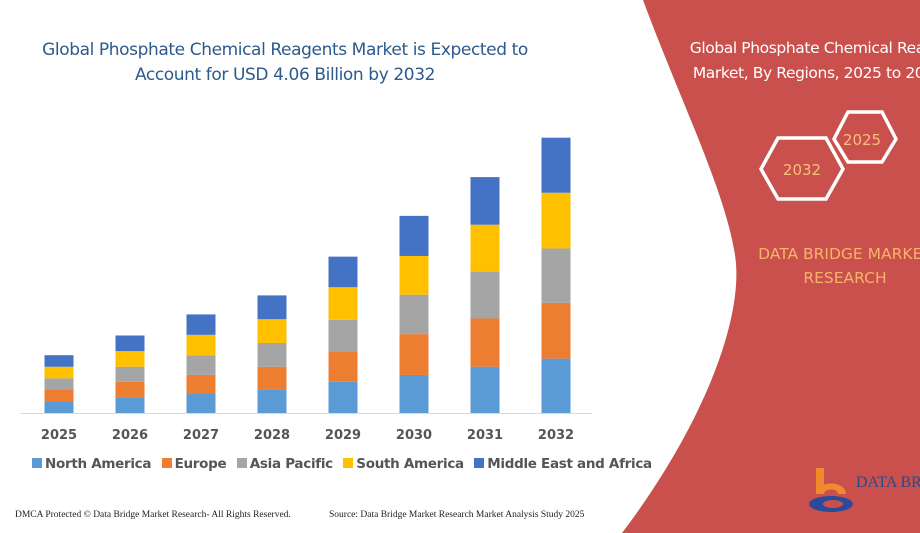 This screenshot has height=533, width=920. Describe the element at coordinates (201, 403) in the screenshot. I see `bar-segment-2027-north-america` at that location.